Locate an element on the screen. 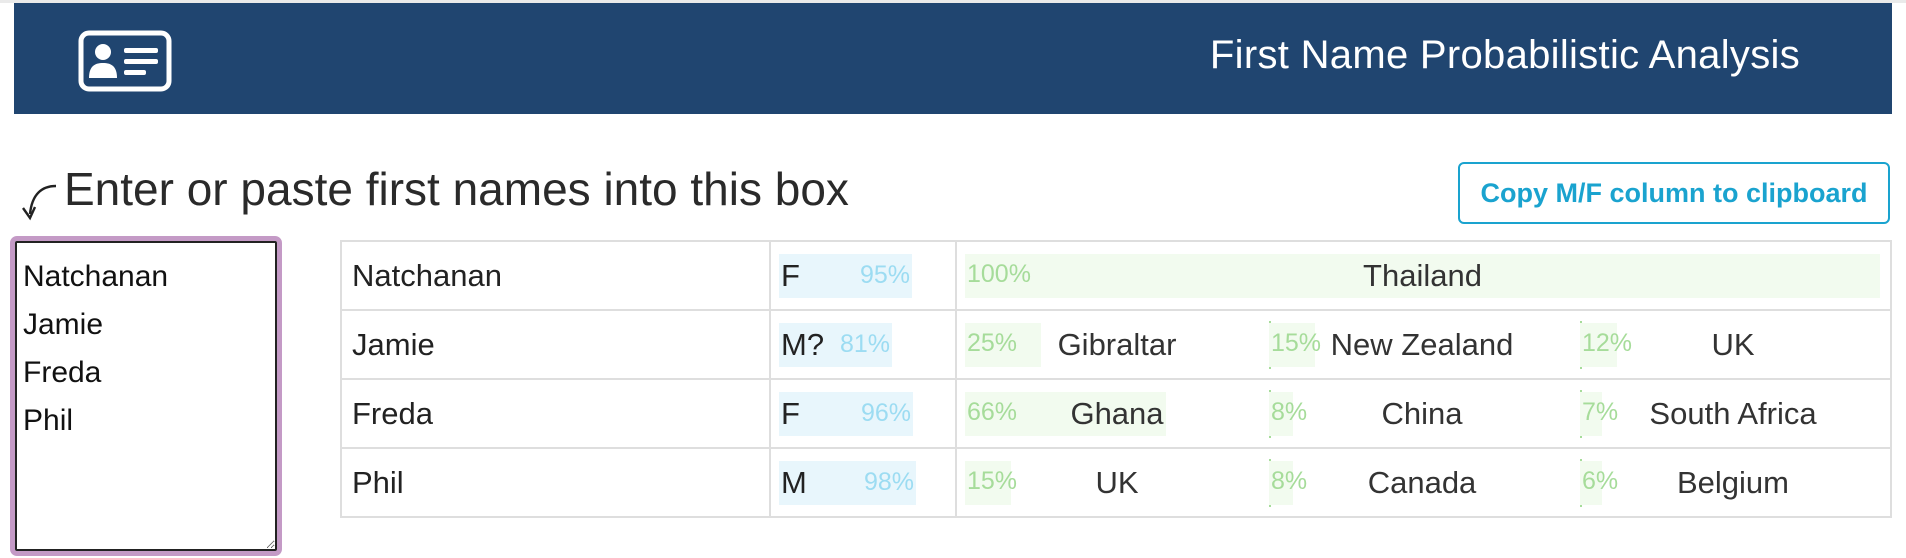  country-percentage: 25% is located at coordinates (992, 343).